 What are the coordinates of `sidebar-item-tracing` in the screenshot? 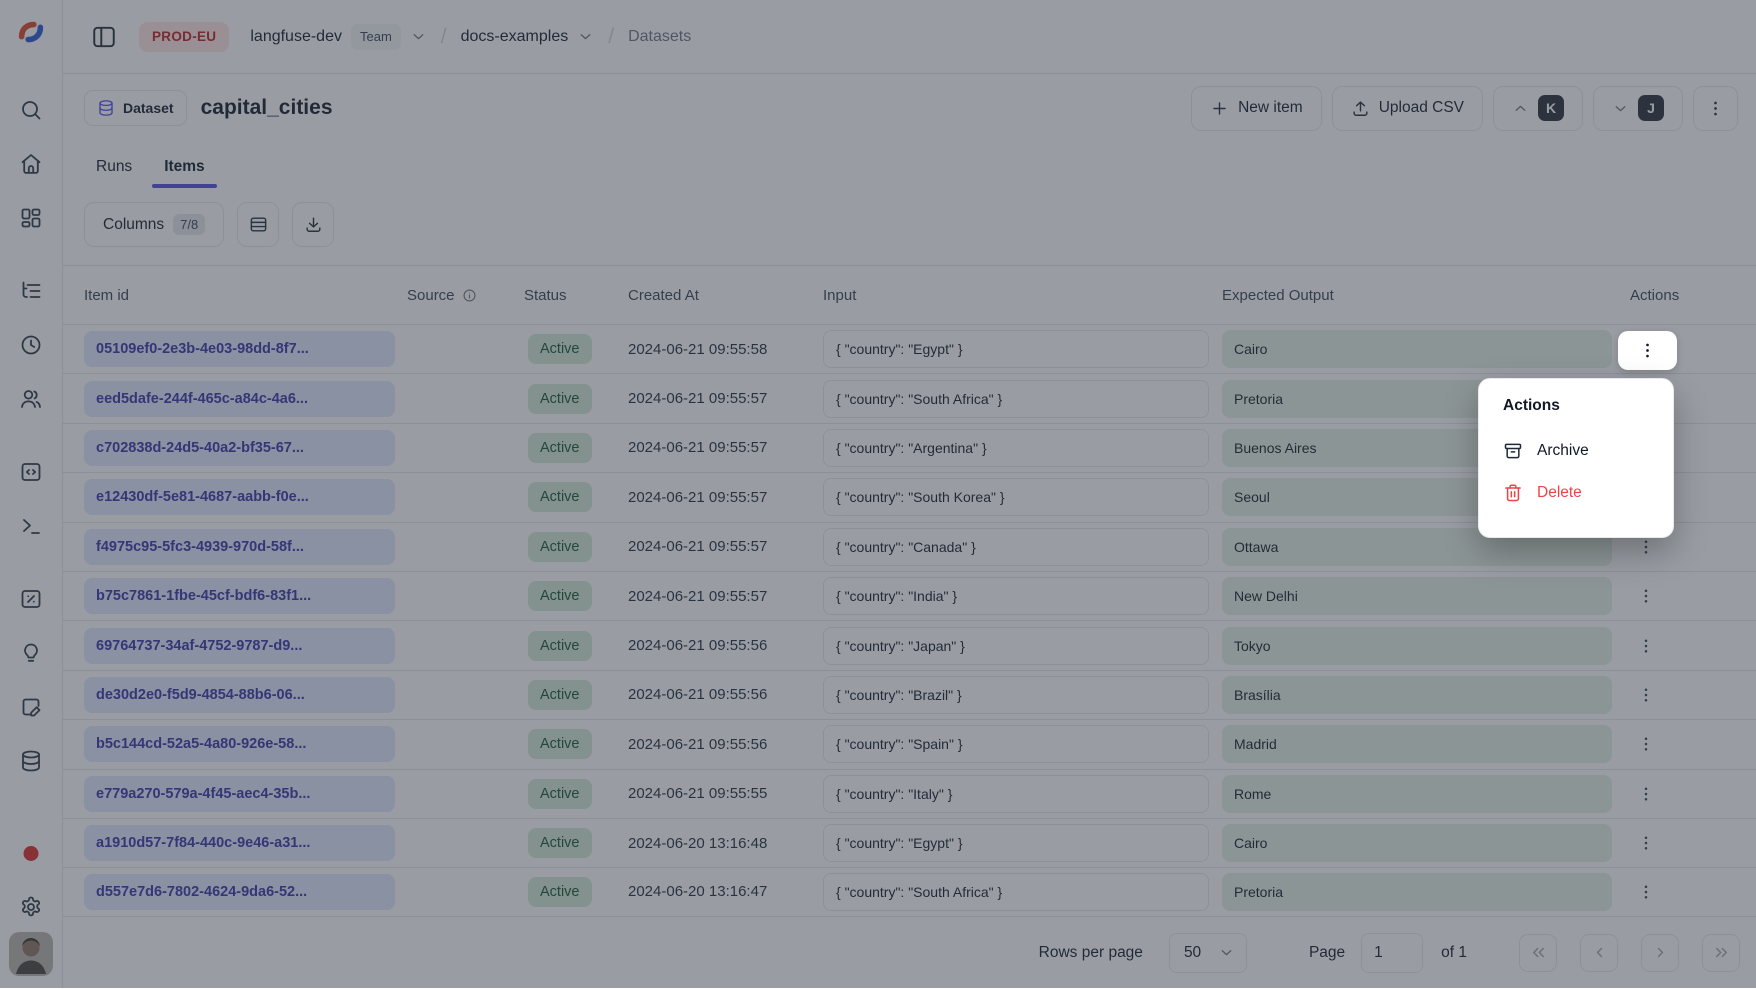 It's located at (31, 291).